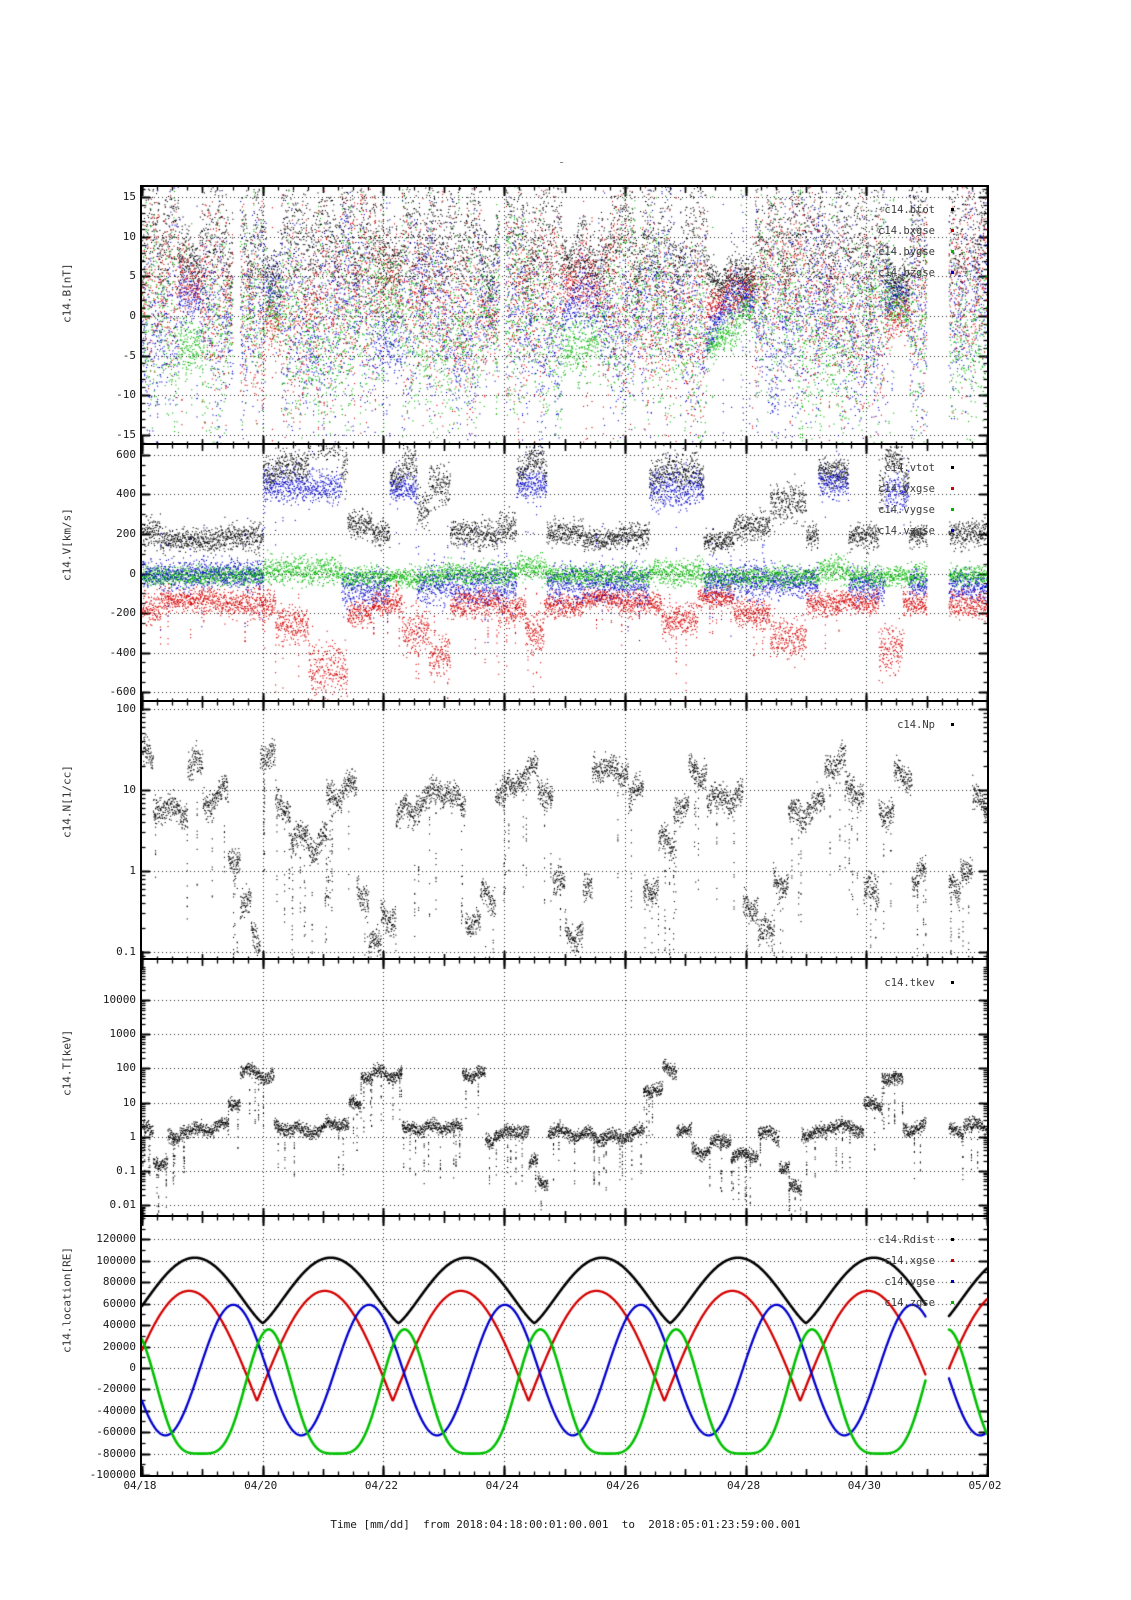  What do you see at coordinates (906, 531) in the screenshot?
I see `legend-label: c14.vzgse` at bounding box center [906, 531].